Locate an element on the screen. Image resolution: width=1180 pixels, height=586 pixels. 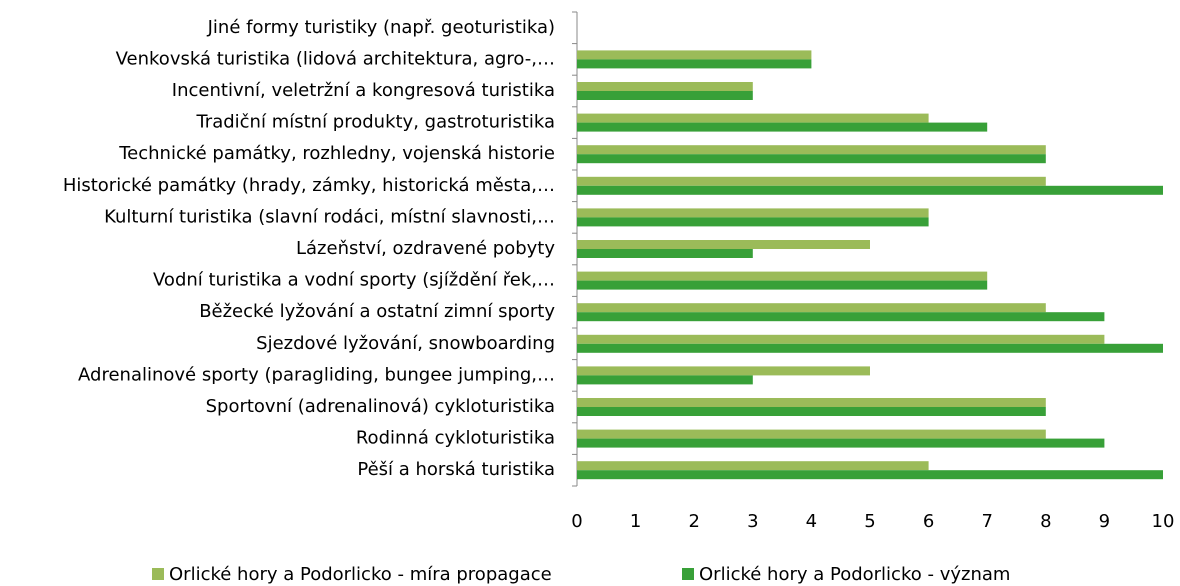
x-tick-label: 10 is located at coordinates (1163, 521).